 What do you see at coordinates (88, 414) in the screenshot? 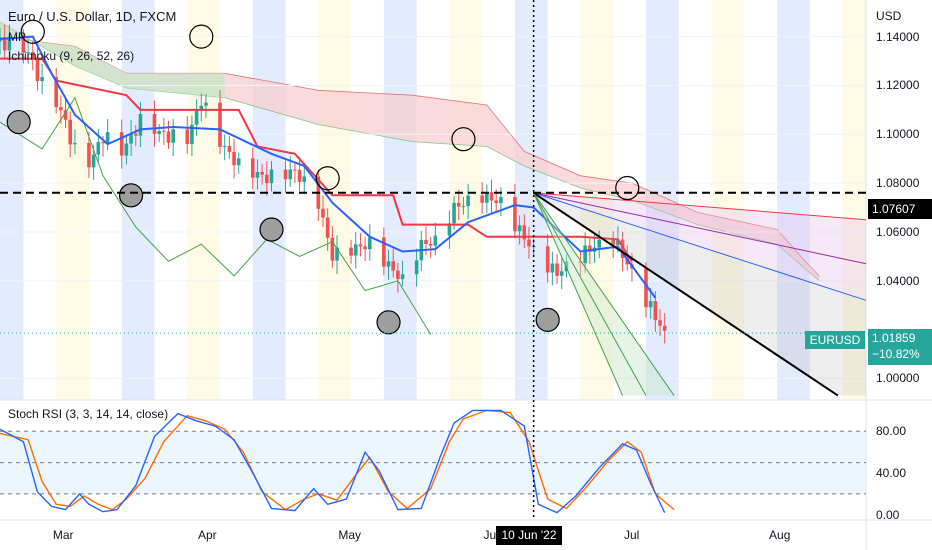
I see `stoch-rsi-label: Stoch RSI (3, 3, 14, 14, close)` at bounding box center [88, 414].